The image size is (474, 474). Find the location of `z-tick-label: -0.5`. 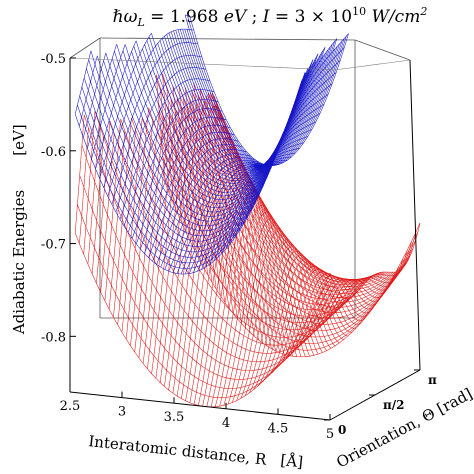

z-tick-label: -0.5 is located at coordinates (53, 59).